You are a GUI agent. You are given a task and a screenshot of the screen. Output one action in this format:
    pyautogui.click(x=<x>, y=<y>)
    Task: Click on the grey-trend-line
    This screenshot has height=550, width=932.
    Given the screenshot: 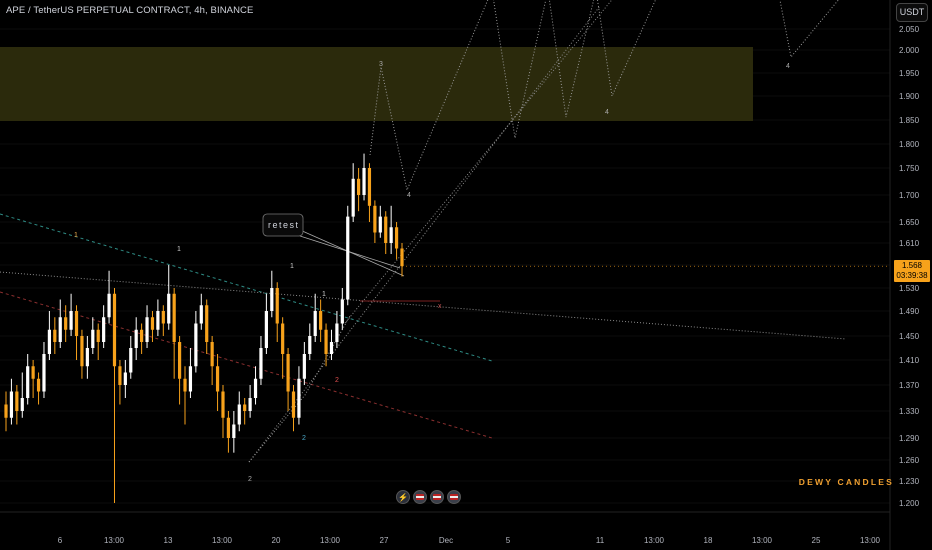 What is the action you would take?
    pyautogui.click(x=423, y=305)
    